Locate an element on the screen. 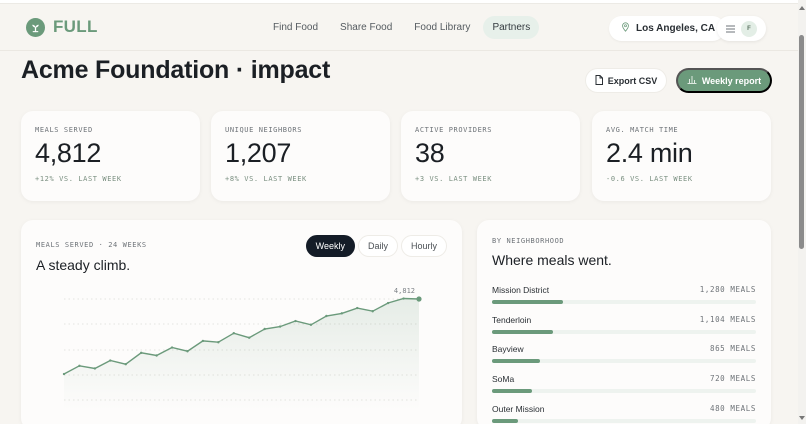 This screenshot has height=424, width=806. map-pin-icon is located at coordinates (625, 28).